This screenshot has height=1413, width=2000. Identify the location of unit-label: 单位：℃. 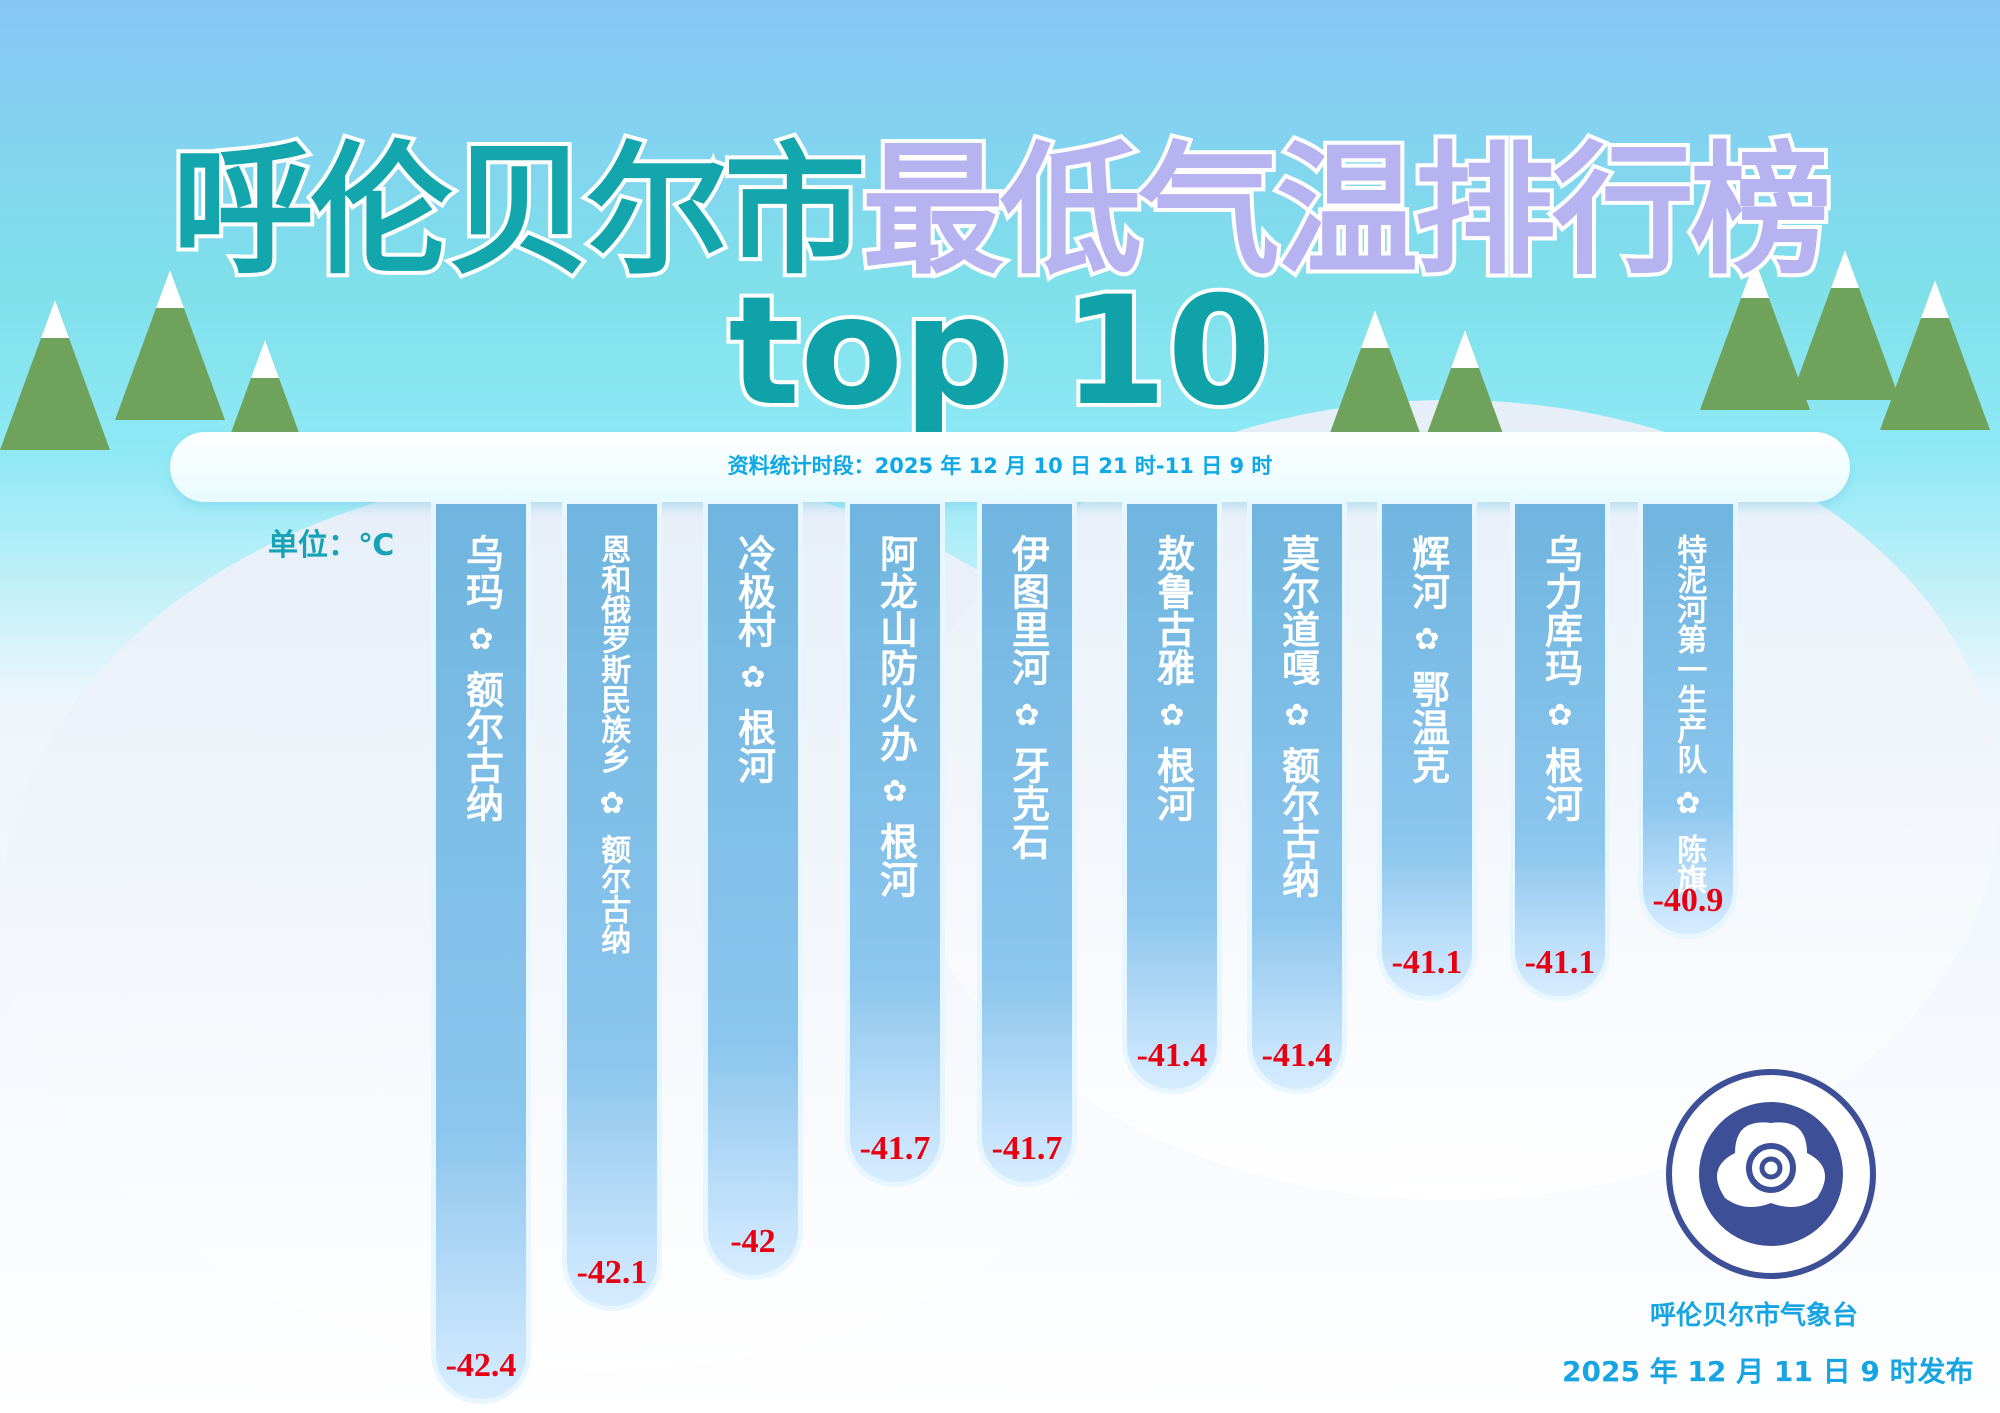
(331, 545).